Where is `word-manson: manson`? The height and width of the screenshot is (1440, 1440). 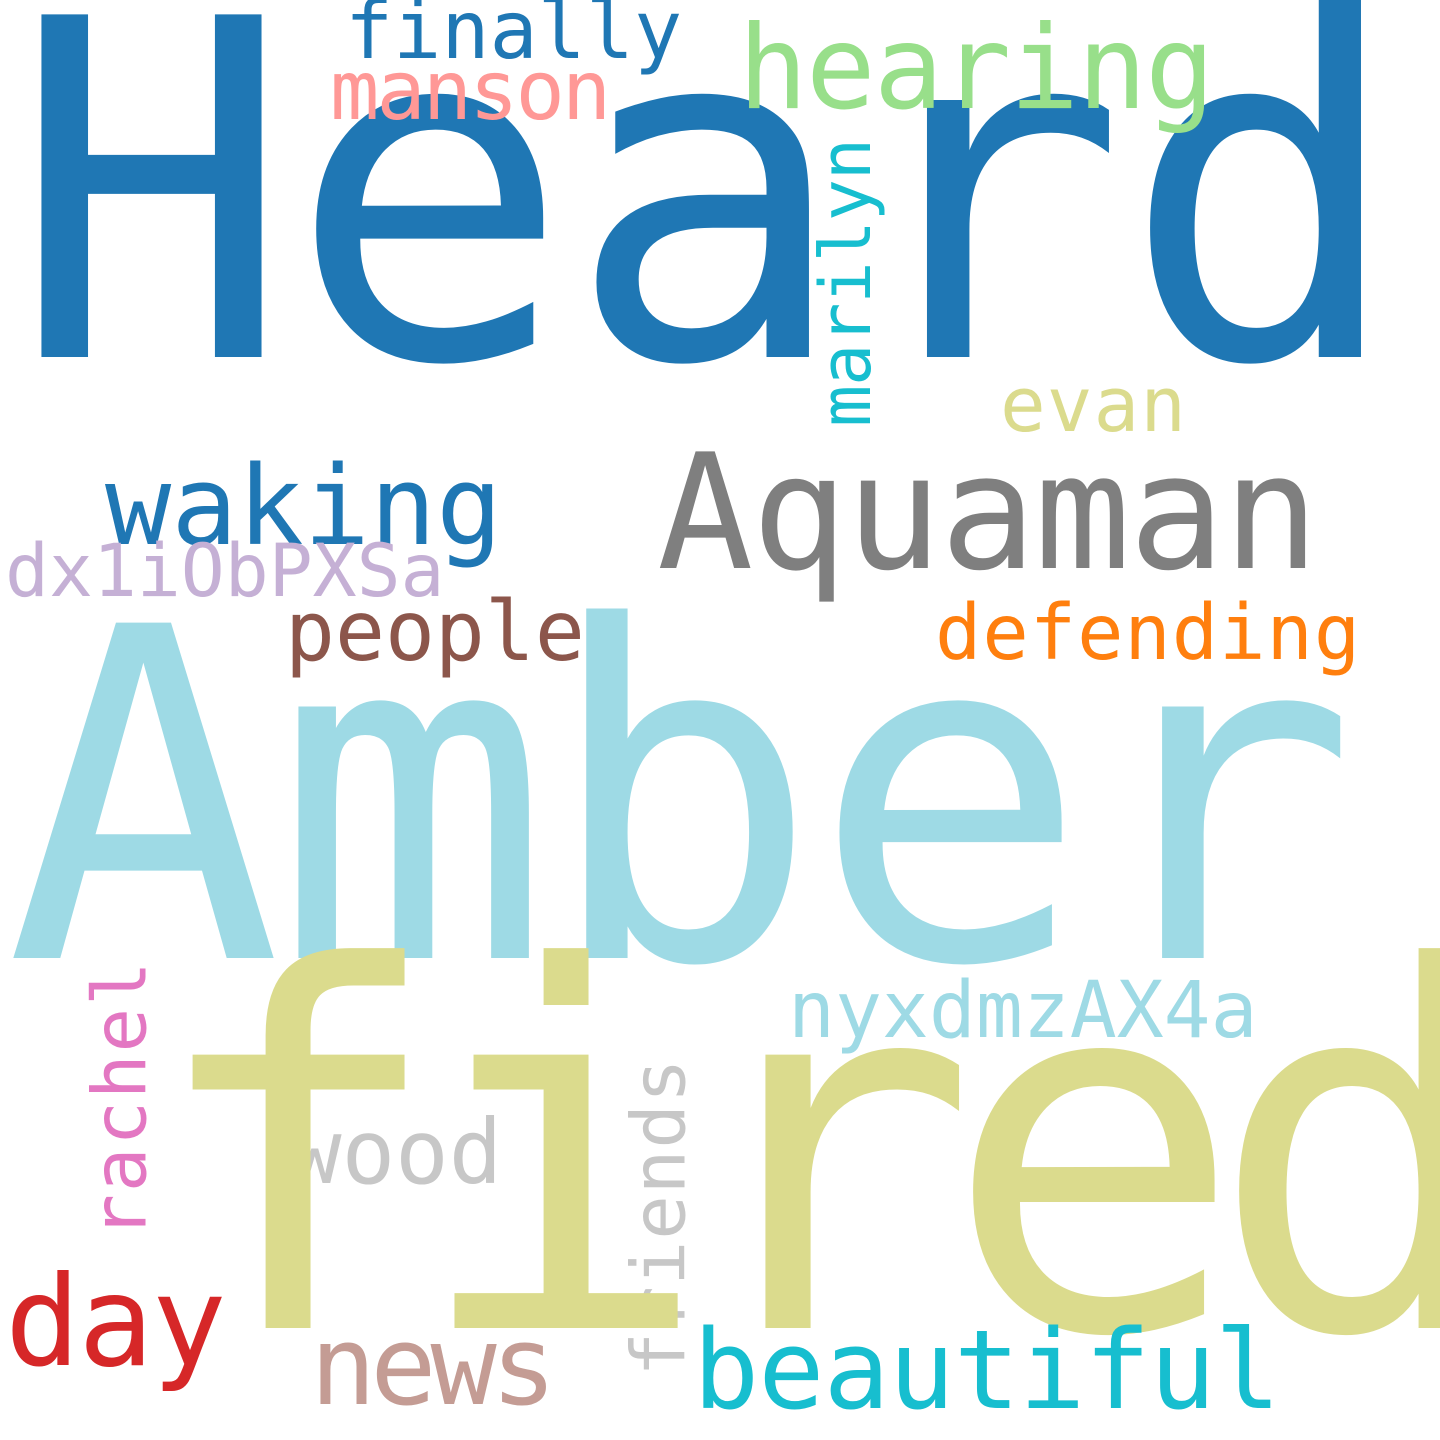 word-manson: manson is located at coordinates (470, 91).